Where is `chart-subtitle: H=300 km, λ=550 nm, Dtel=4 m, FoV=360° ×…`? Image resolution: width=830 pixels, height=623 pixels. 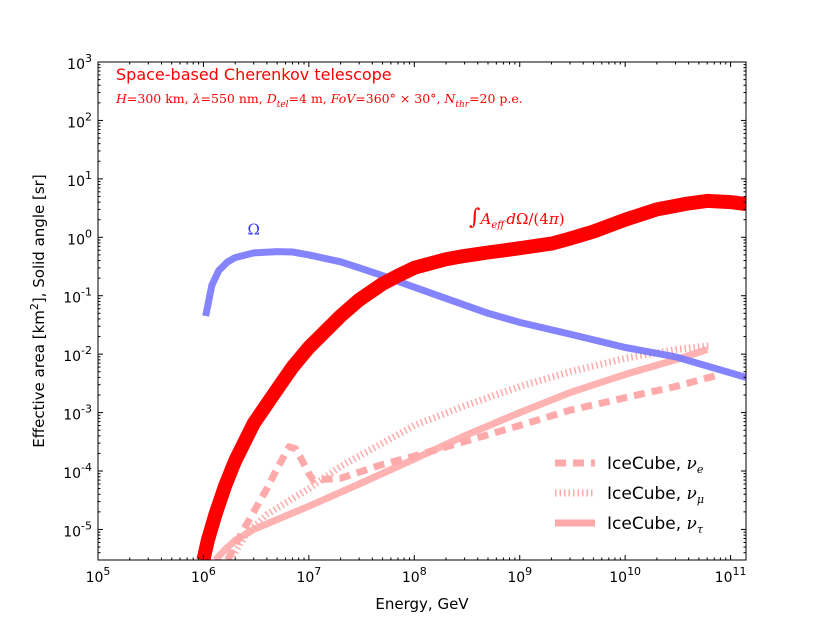 chart-subtitle: H=300 km, λ=550 nm, Dtel=4 m, FoV=360° ×… is located at coordinates (319, 100).